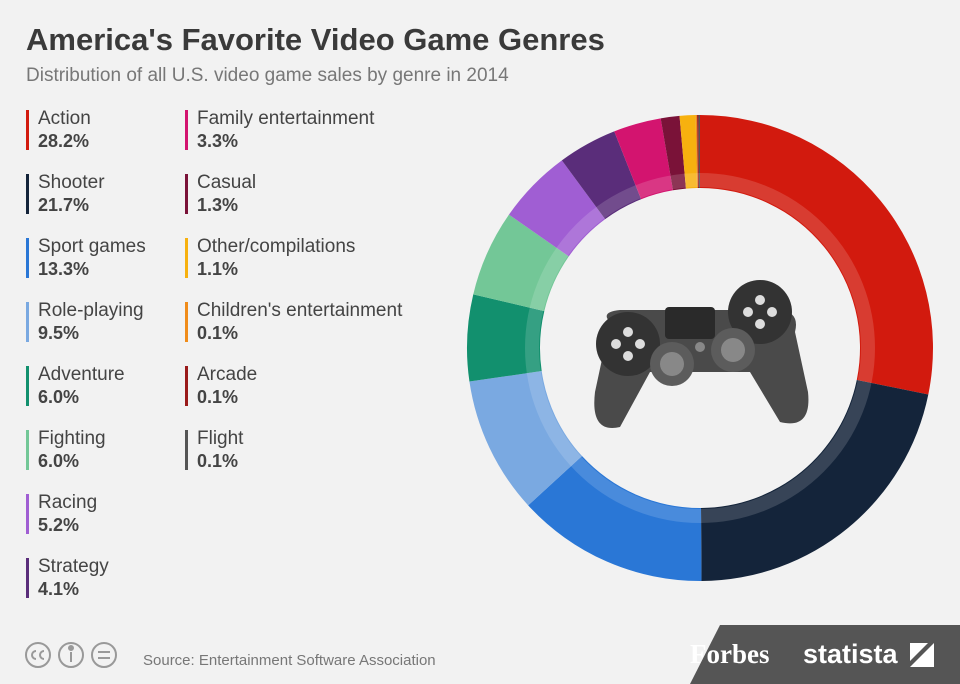  Describe the element at coordinates (286, 118) in the screenshot. I see `legend-label: Family entertainment` at that location.